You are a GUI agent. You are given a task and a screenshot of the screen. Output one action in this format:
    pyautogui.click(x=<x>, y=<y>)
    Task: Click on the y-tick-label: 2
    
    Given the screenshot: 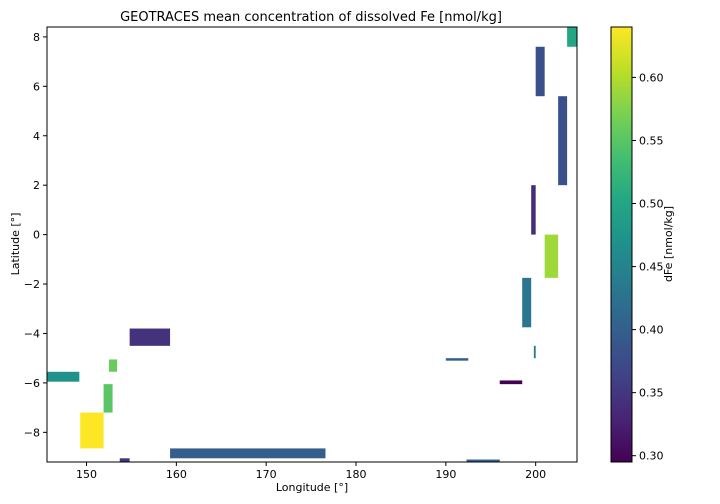 What is the action you would take?
    pyautogui.click(x=36, y=185)
    